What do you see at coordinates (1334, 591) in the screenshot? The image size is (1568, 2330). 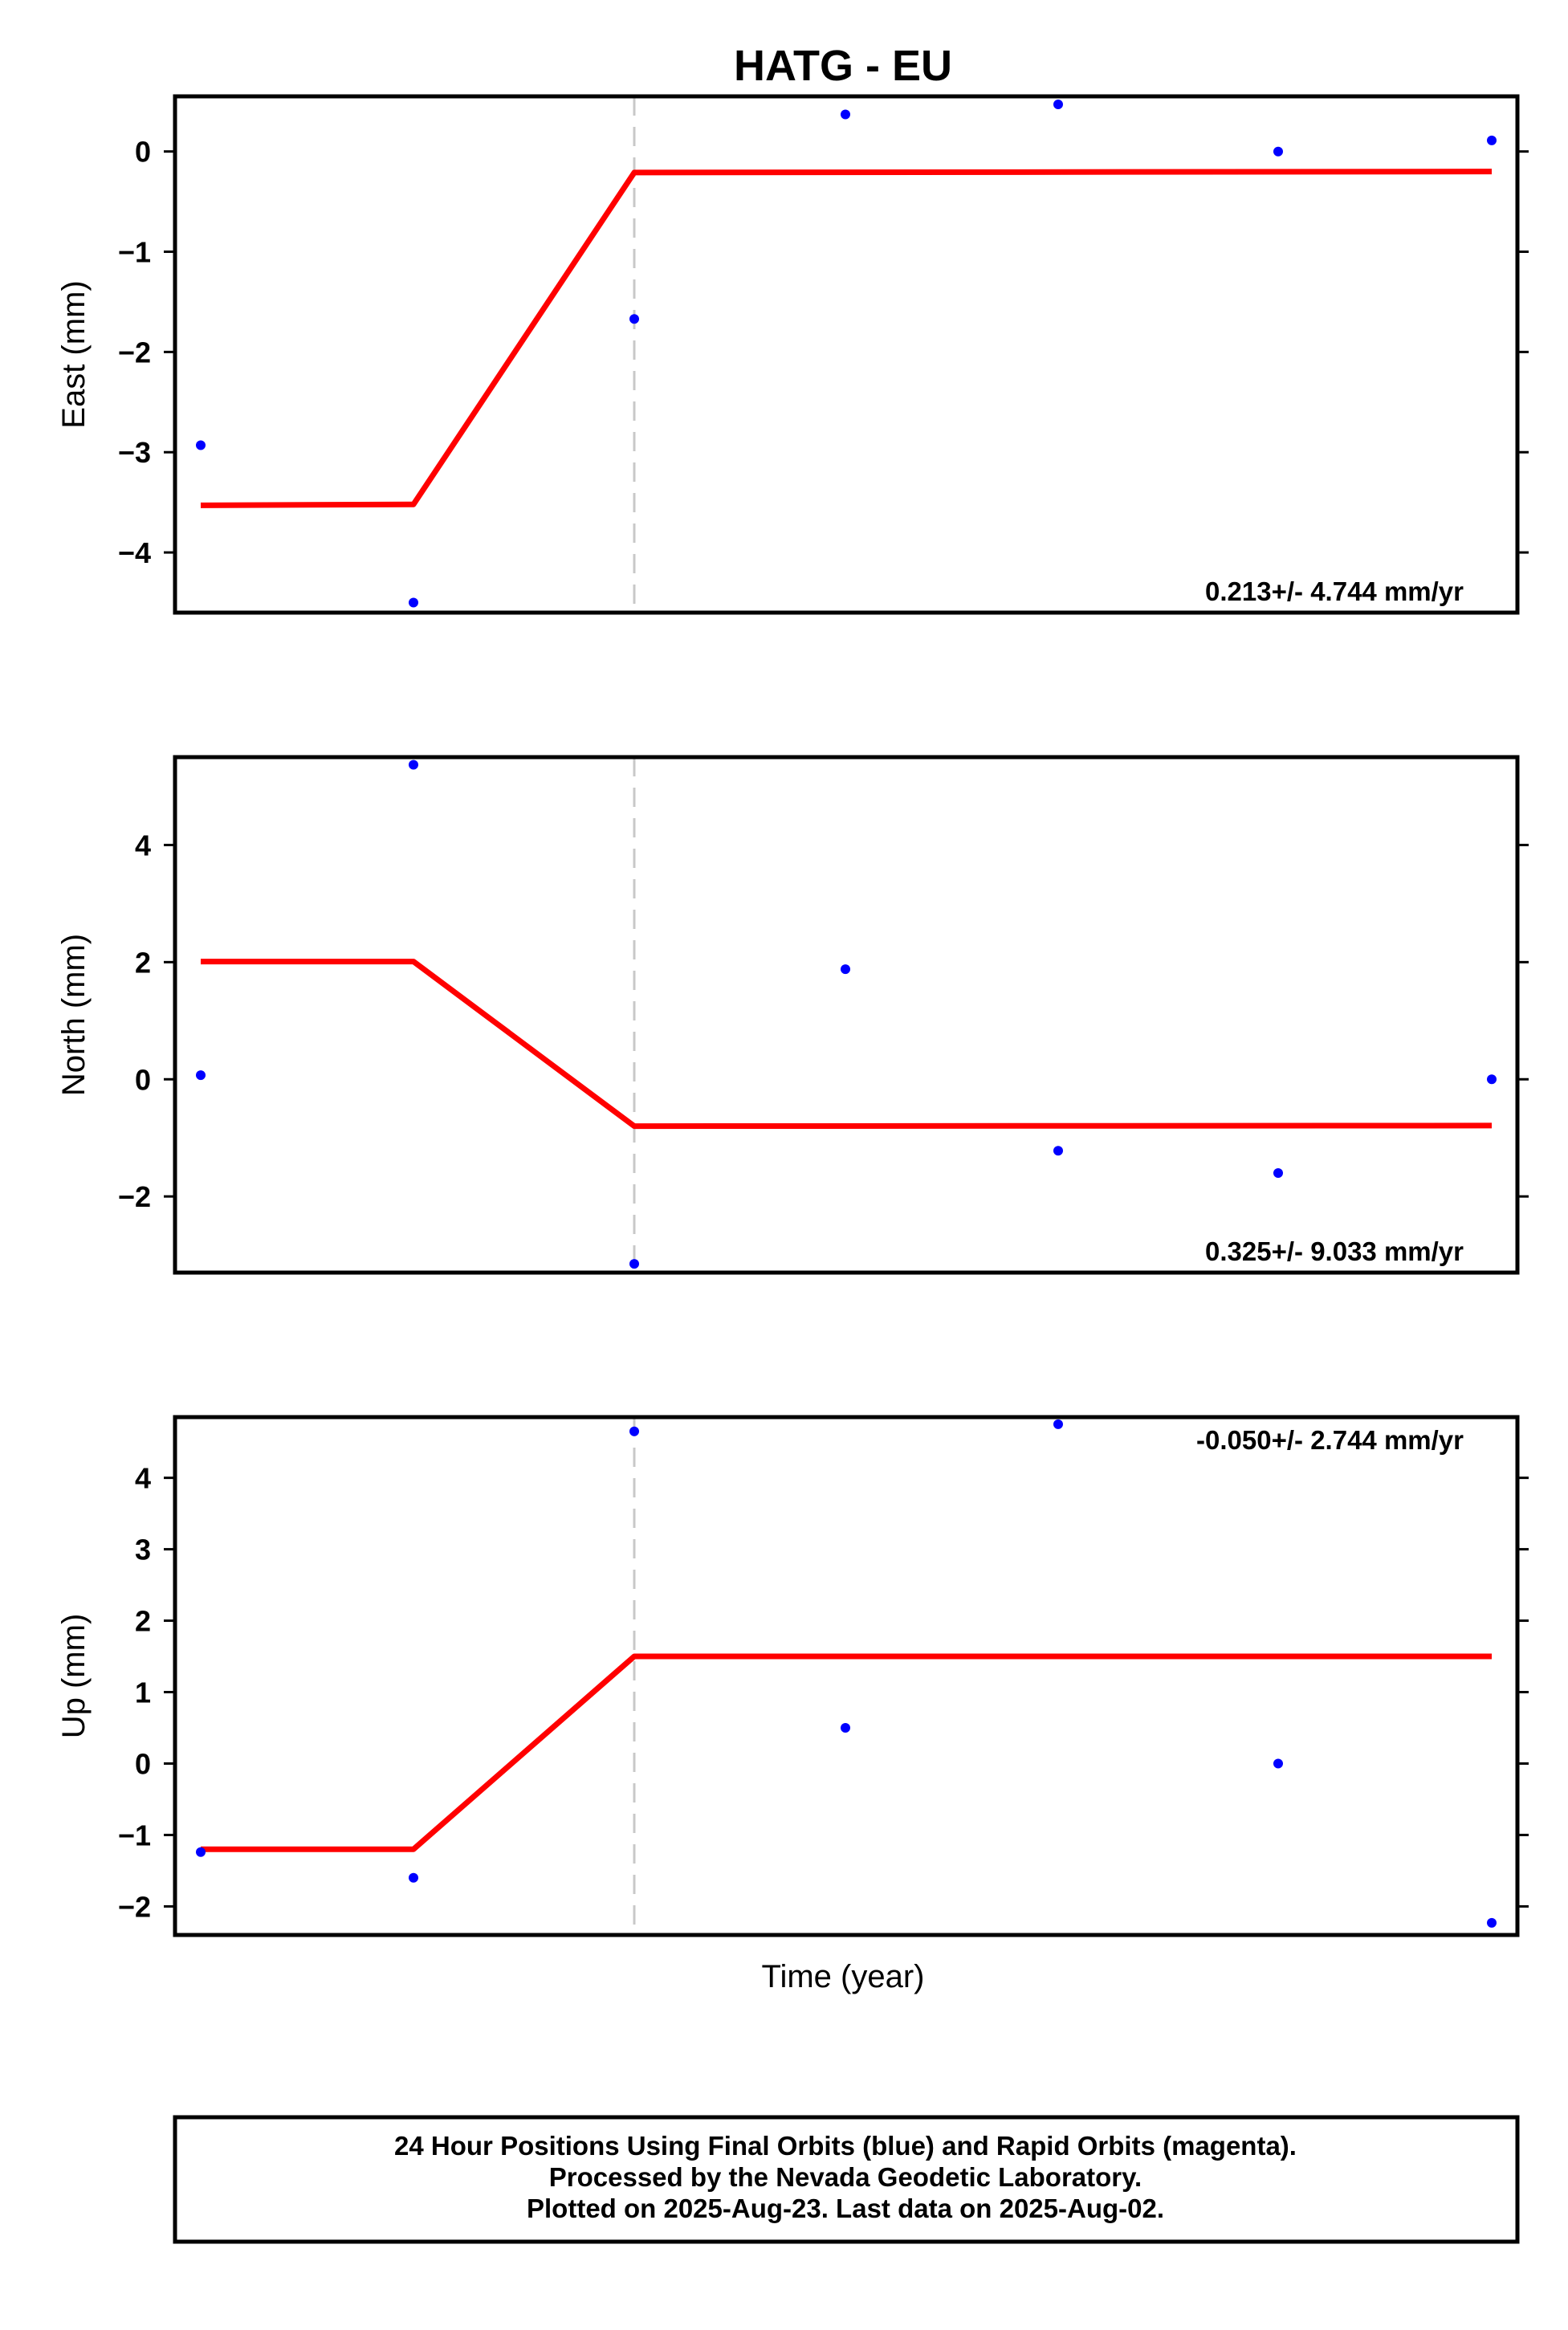 I see `rate-annotation: 0.213+/- 4.744 mm/yr` at bounding box center [1334, 591].